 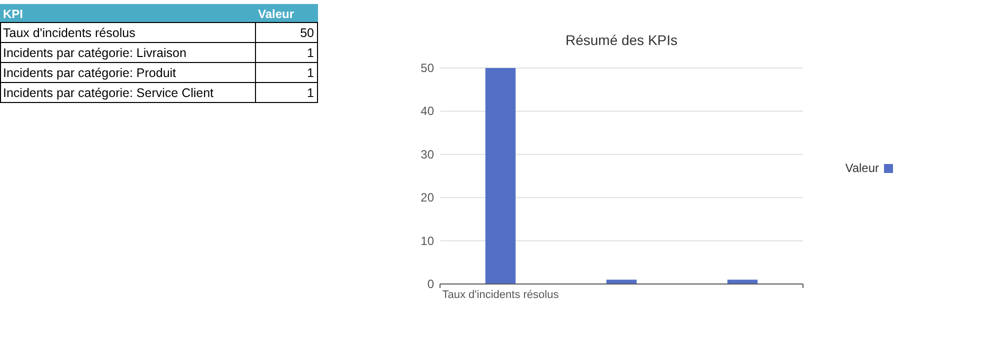 What do you see at coordinates (69, 33) in the screenshot?
I see `text: Taux d'incidents résolus` at bounding box center [69, 33].